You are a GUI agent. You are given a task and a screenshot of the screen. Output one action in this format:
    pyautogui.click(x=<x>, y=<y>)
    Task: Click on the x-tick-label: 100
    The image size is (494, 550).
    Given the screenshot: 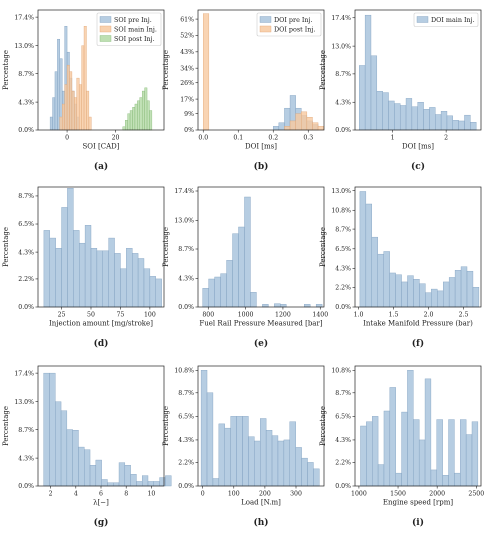 What is the action you would take?
    pyautogui.click(x=234, y=494)
    